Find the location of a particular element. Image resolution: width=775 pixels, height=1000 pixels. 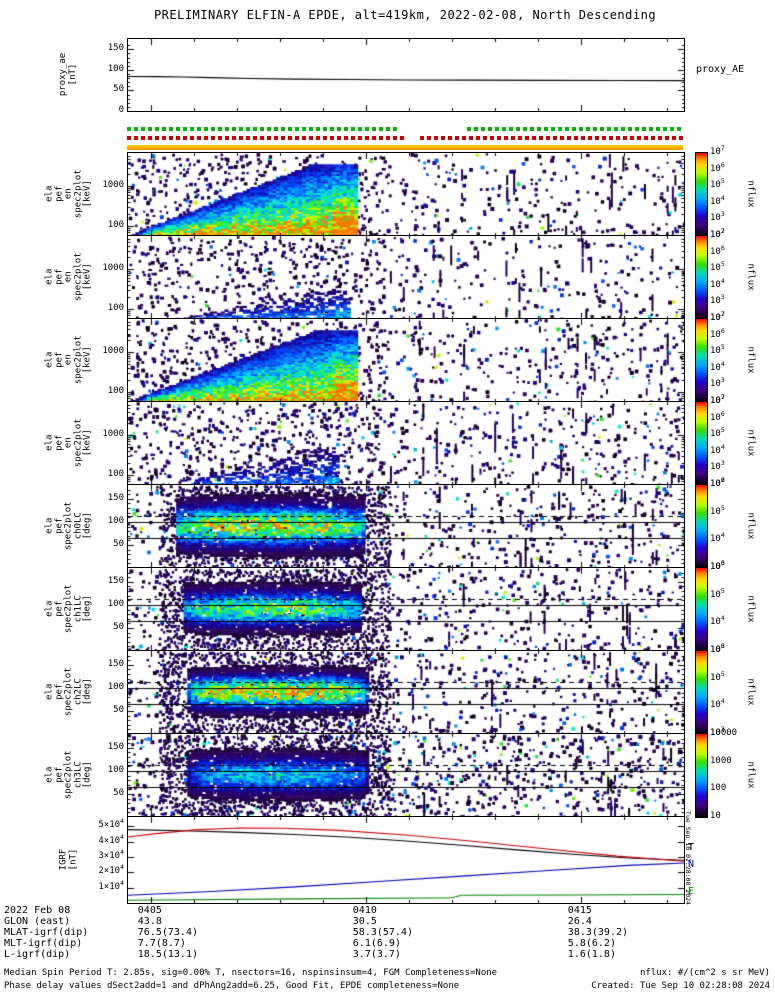

proxy-ae-panel is located at coordinates (406, 75).